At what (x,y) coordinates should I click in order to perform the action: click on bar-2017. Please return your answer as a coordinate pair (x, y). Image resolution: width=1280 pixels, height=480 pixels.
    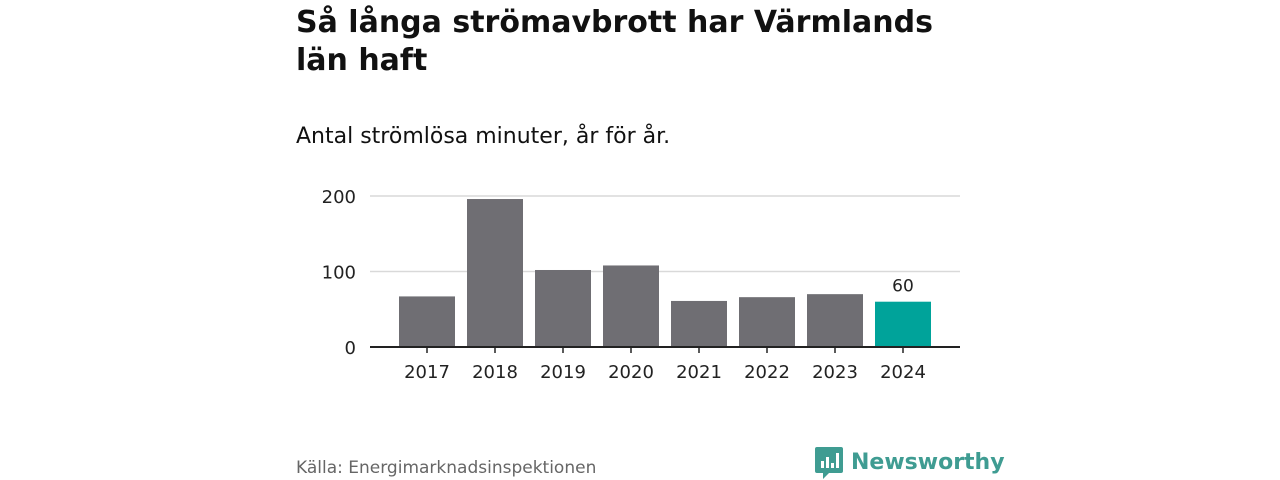
    Looking at the image, I should click on (427, 321).